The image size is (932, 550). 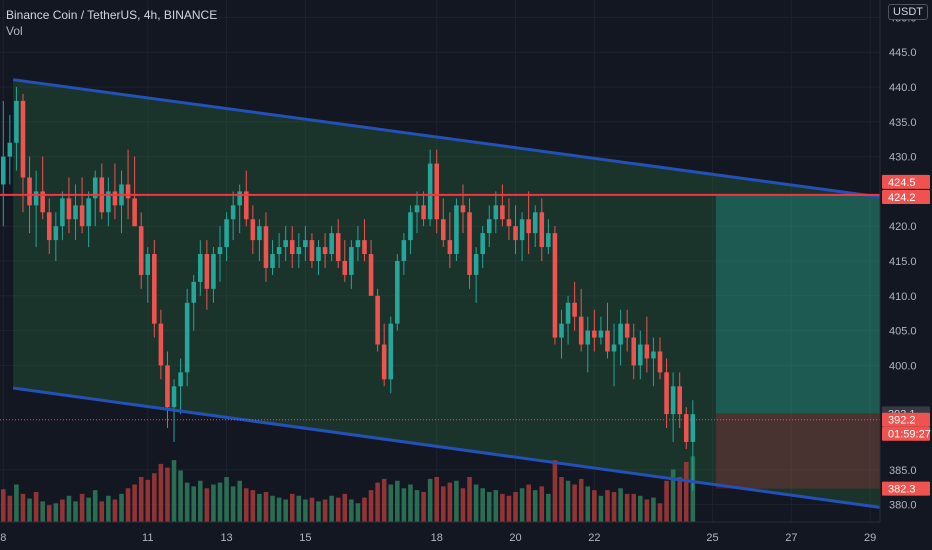 What do you see at coordinates (797, 451) in the screenshot?
I see `stop-zone` at bounding box center [797, 451].